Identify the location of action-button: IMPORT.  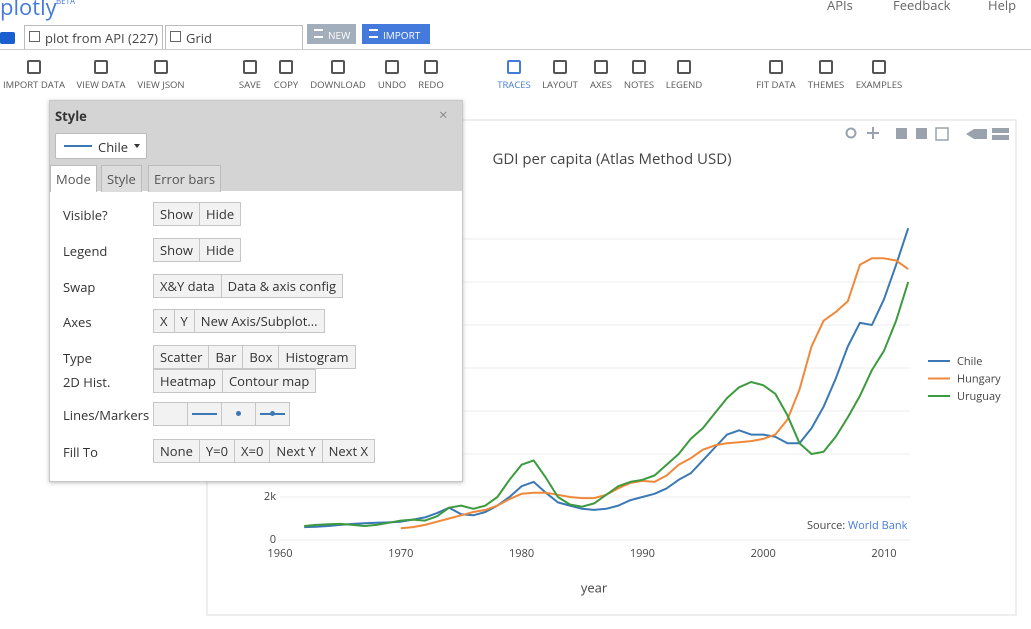
(396, 34).